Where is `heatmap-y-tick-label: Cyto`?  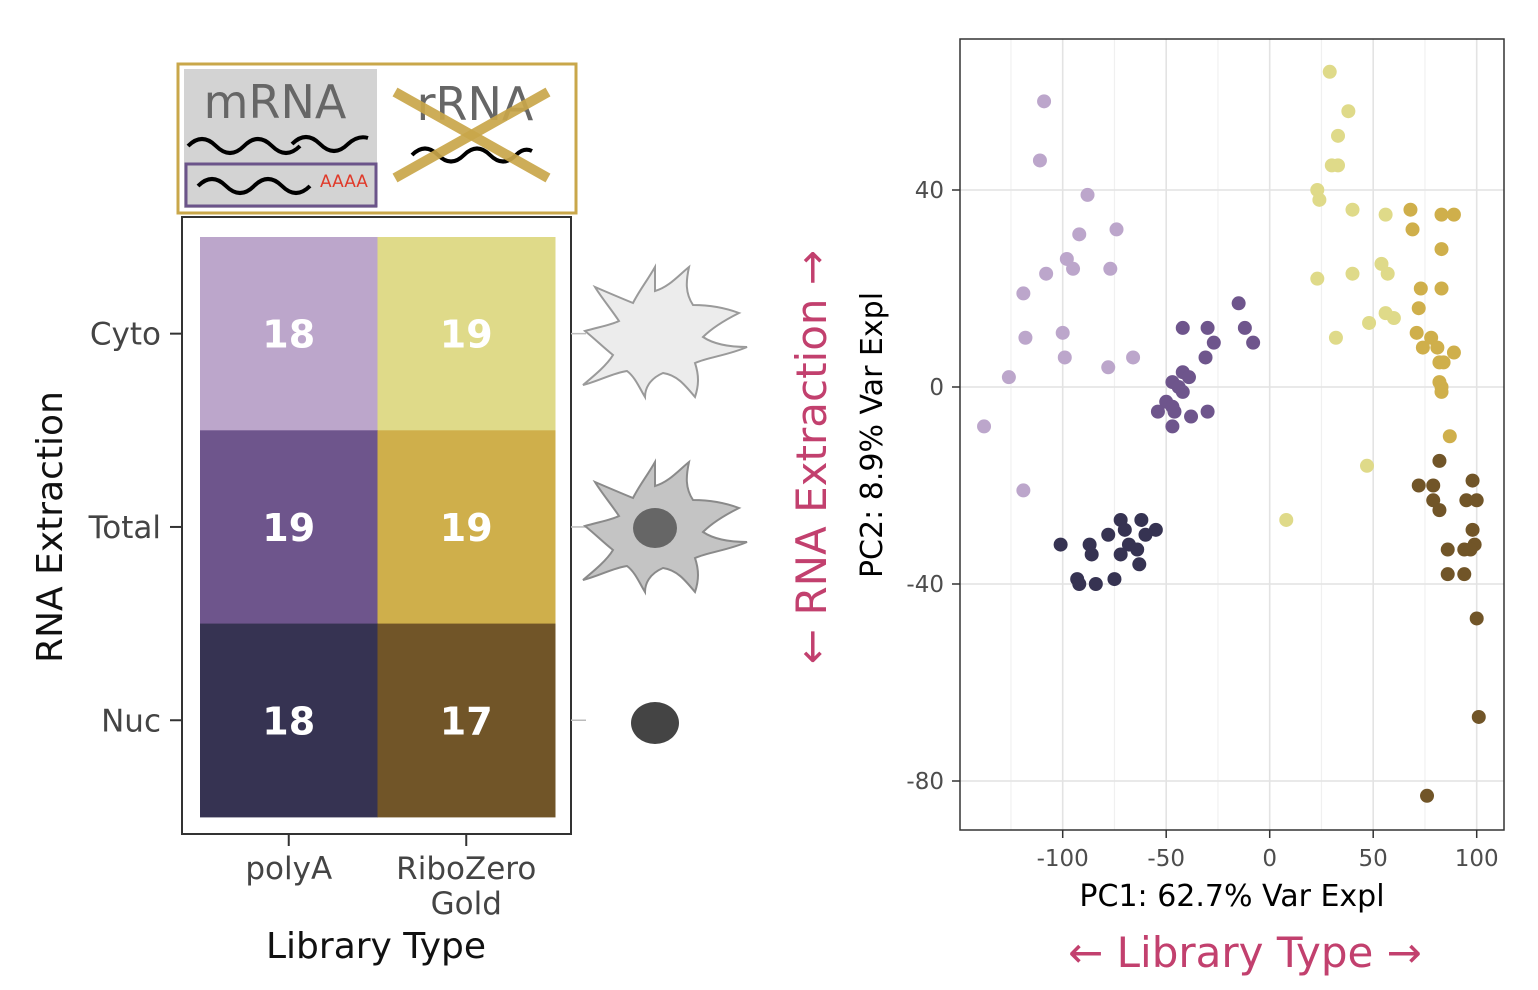 heatmap-y-tick-label: Cyto is located at coordinates (125, 335).